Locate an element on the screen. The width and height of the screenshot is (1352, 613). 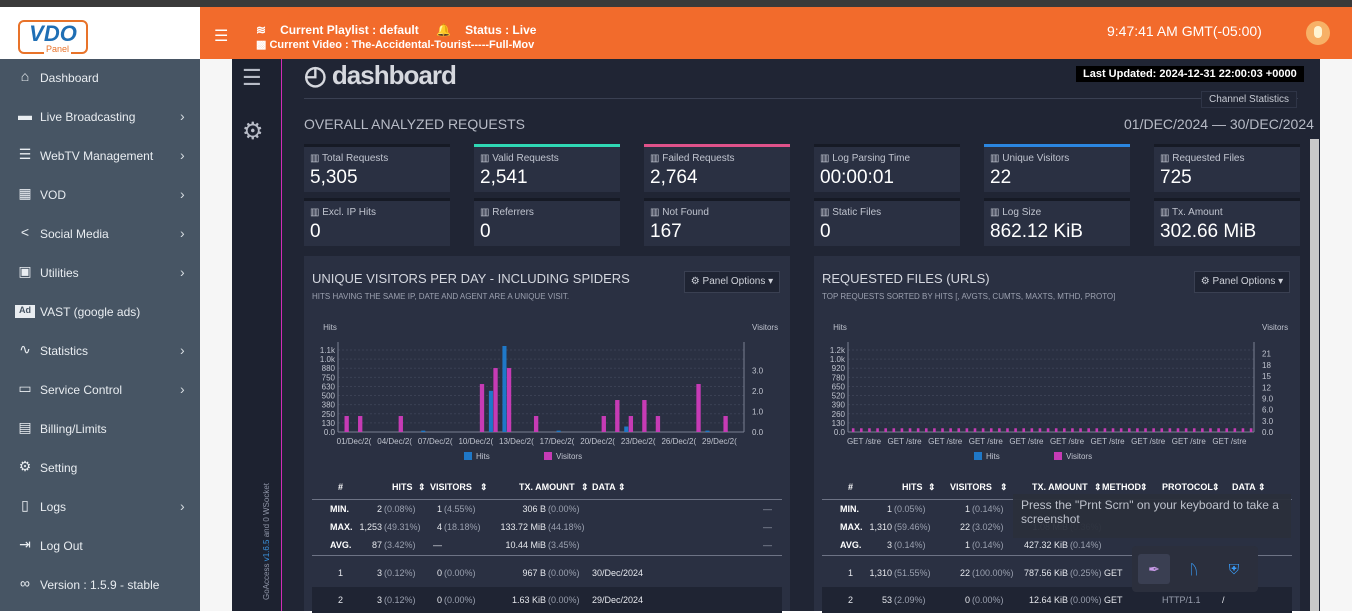
sidebar-item-billing-limits: ▤ Billing/Limits is located at coordinates (100, 429).